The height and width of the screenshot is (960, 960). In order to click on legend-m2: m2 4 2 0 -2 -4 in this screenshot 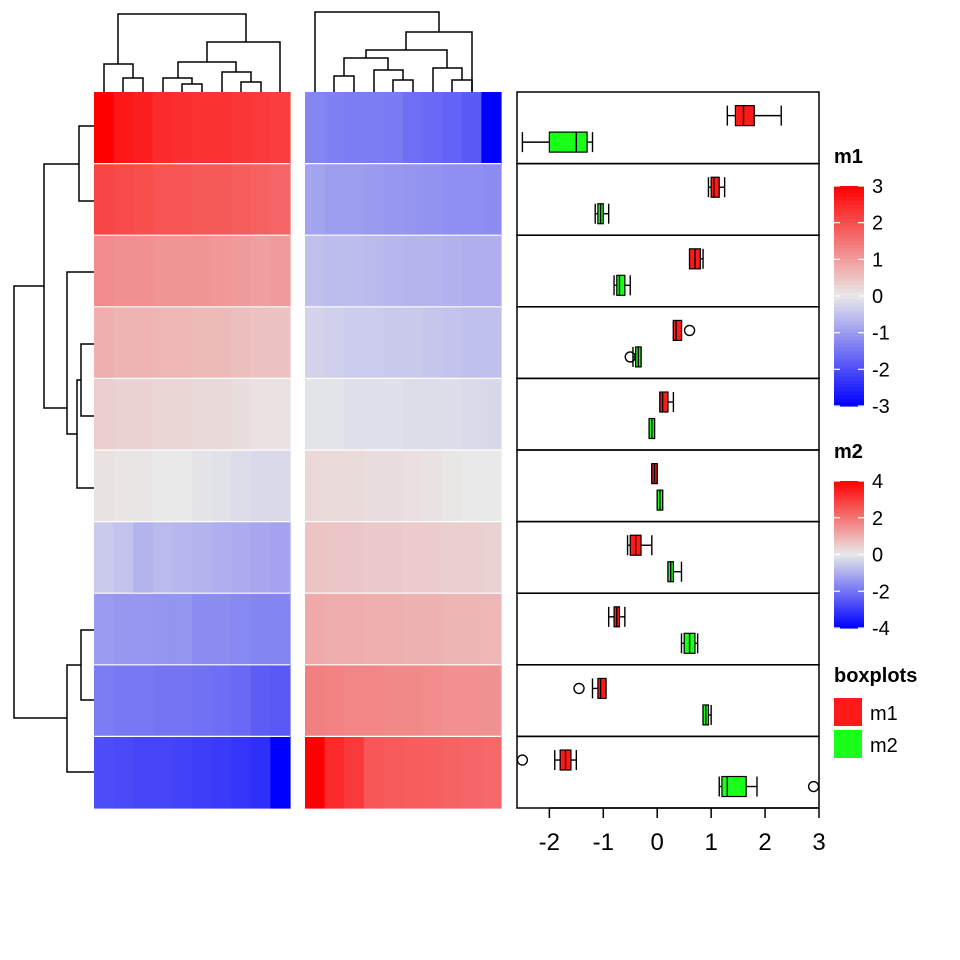, I will do `click(862, 540)`.